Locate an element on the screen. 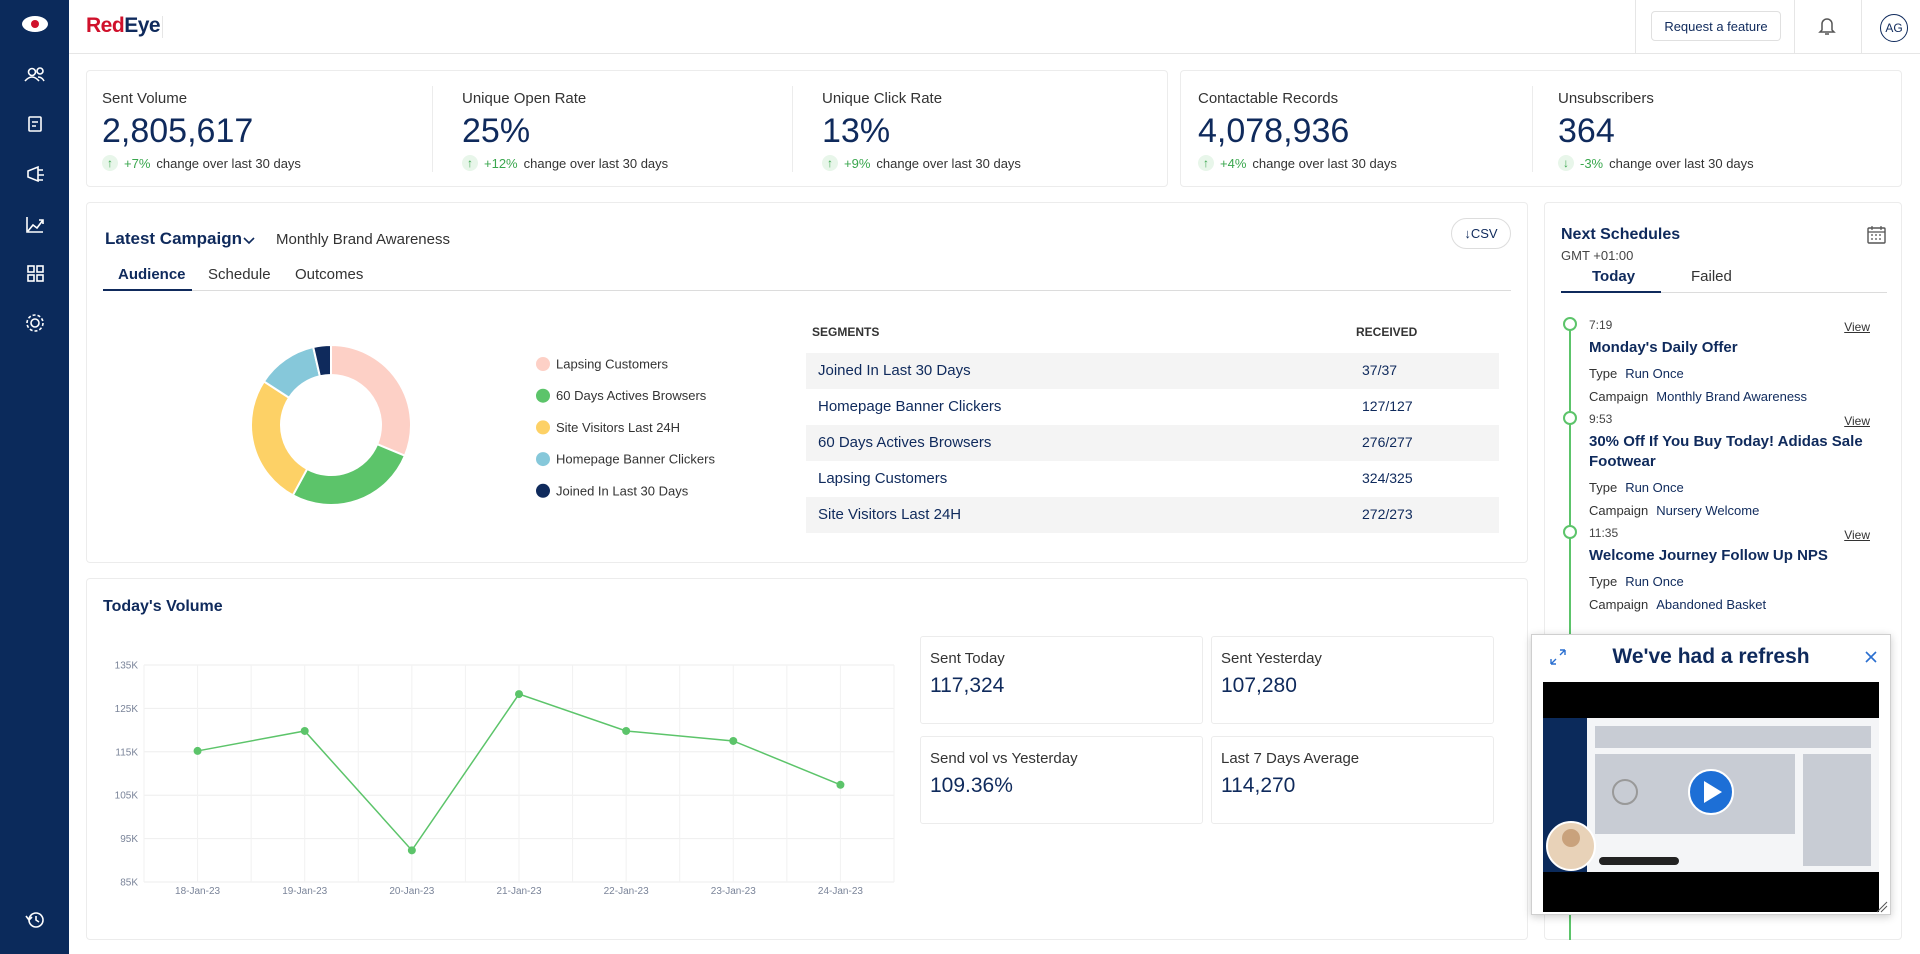 Image resolution: width=1920 pixels, height=954 pixels. kpi-value: 25% is located at coordinates (496, 131).